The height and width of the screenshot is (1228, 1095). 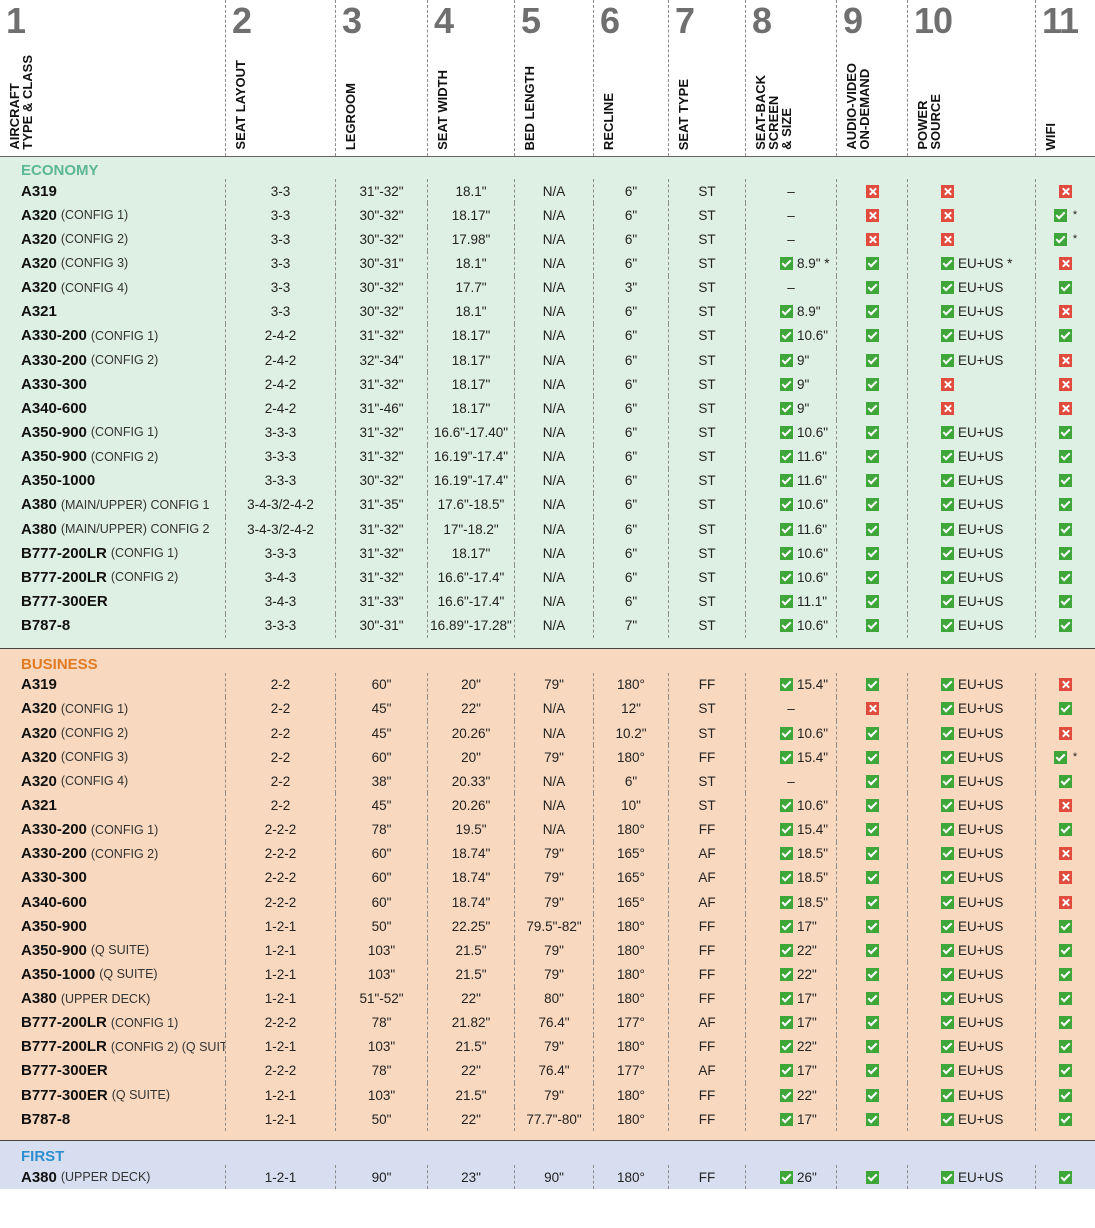 I want to click on aircraft-name: A350-1000, so click(x=58, y=974).